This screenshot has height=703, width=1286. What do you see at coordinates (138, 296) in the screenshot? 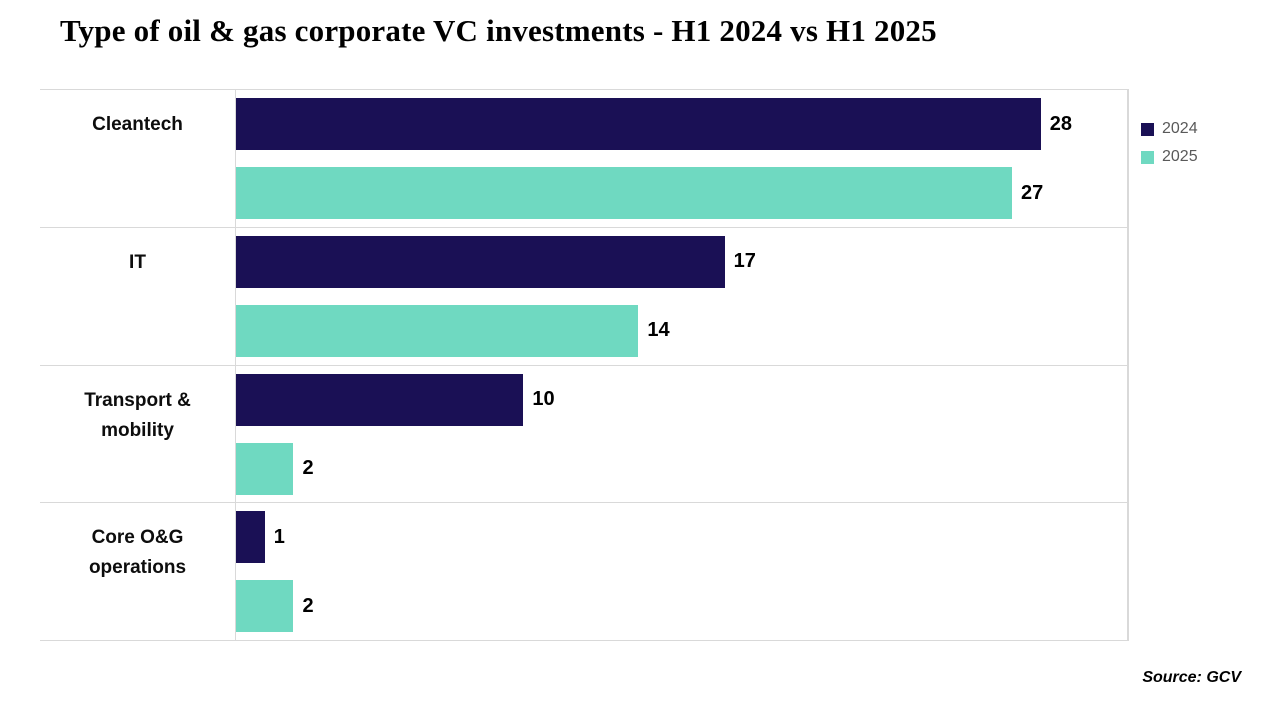
I see `category-label: IT` at bounding box center [138, 296].